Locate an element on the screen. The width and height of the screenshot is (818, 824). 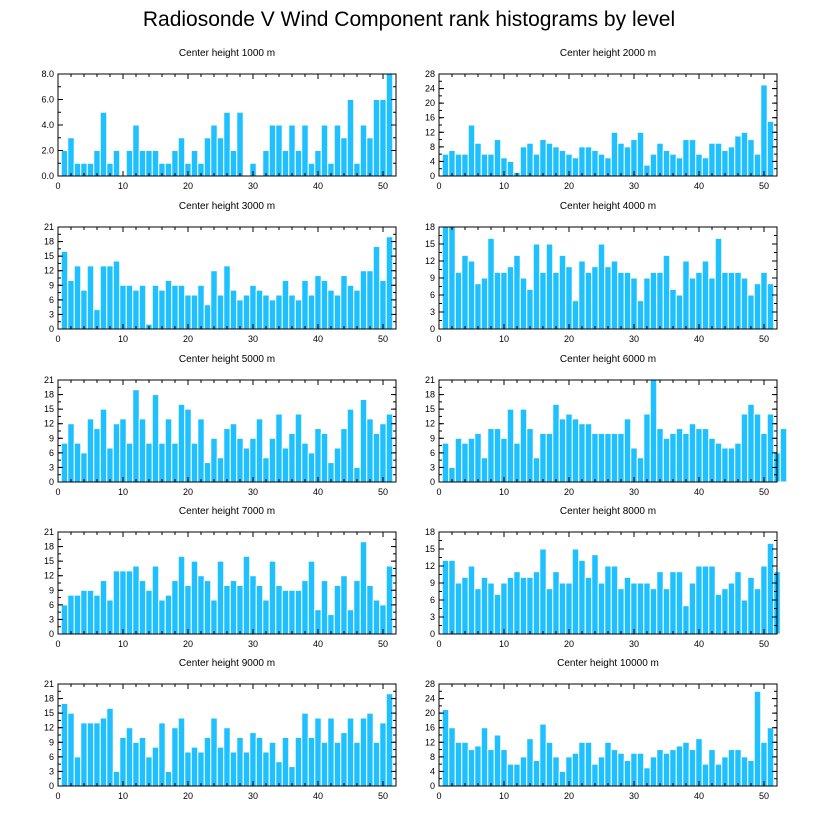
y-tick-label: 12 is located at coordinates (430, 261).